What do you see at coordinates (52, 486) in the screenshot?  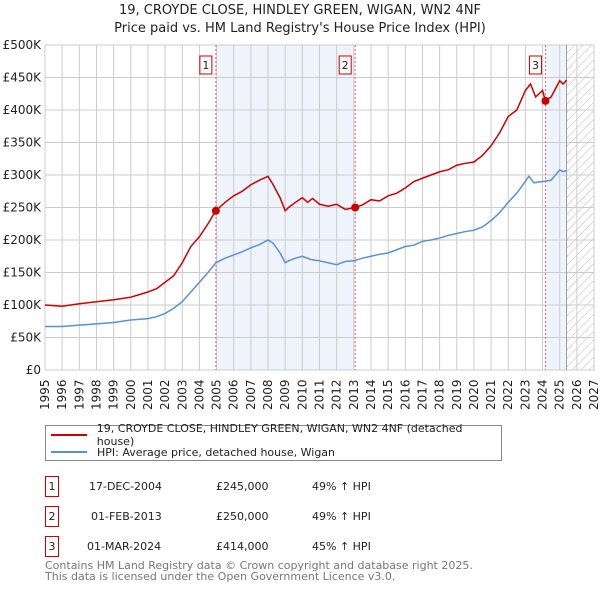 I see `sale-marker-label: 1` at bounding box center [52, 486].